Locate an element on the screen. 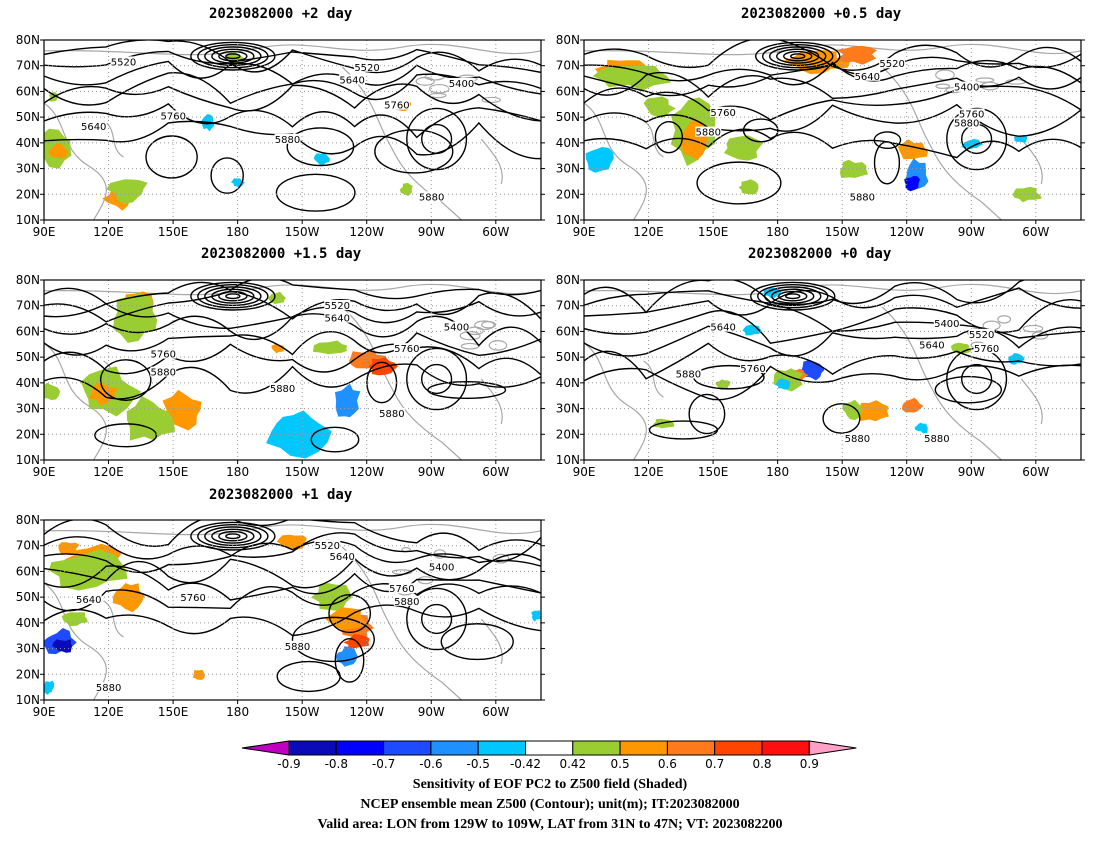 Image resolution: width=1100 pixels, height=850 pixels. lat-tick-label: 30N is located at coordinates (568, 409).